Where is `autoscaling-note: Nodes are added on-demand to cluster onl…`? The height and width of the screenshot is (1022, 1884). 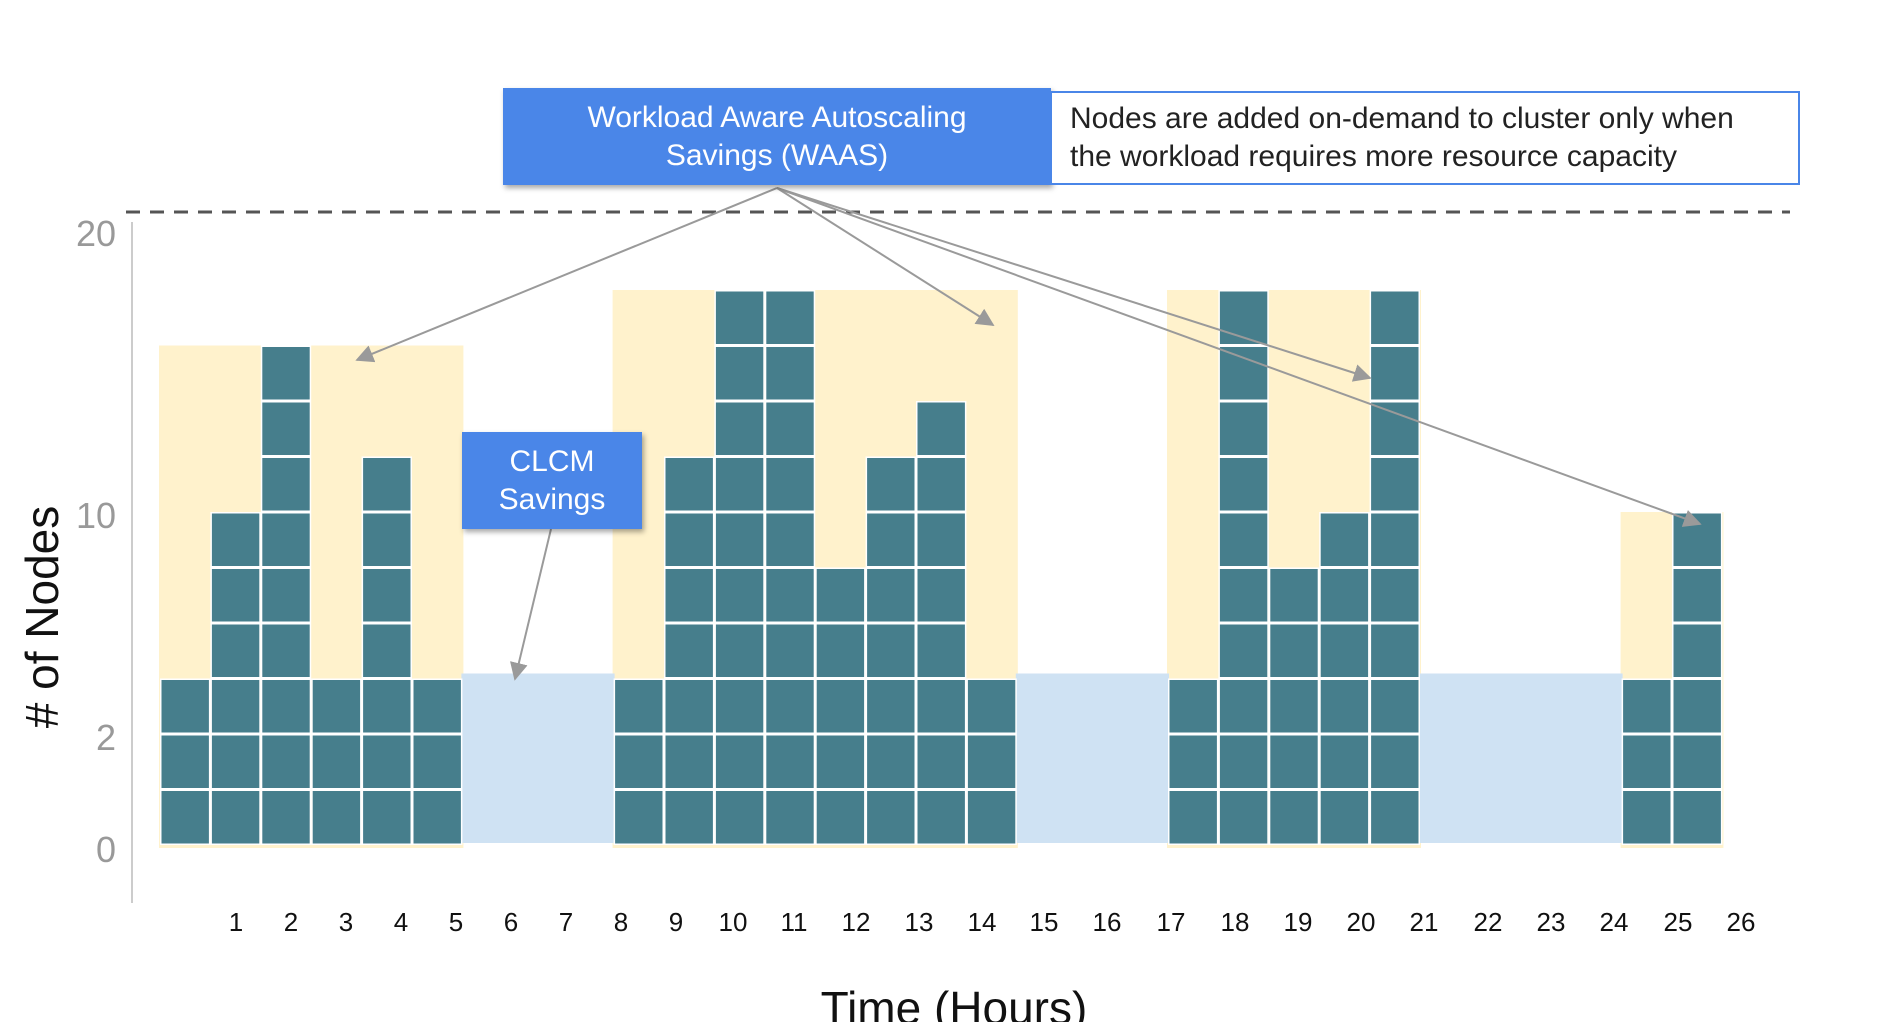
autoscaling-note: Nodes are added on-demand to cluster onl… is located at coordinates (1425, 138).